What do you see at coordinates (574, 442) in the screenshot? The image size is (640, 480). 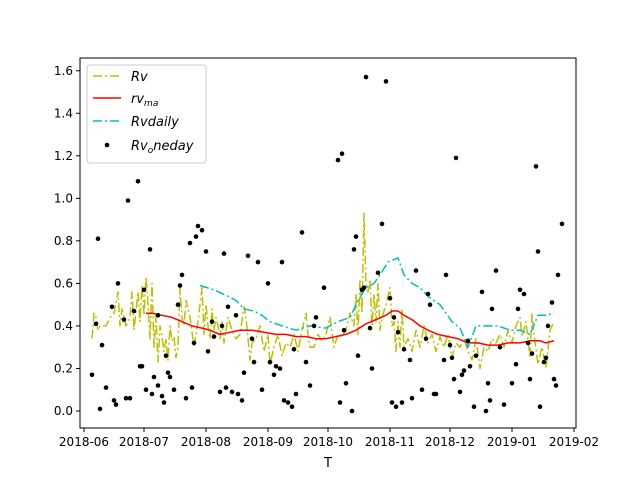 I see `x-tick-label: 2019-02` at bounding box center [574, 442].